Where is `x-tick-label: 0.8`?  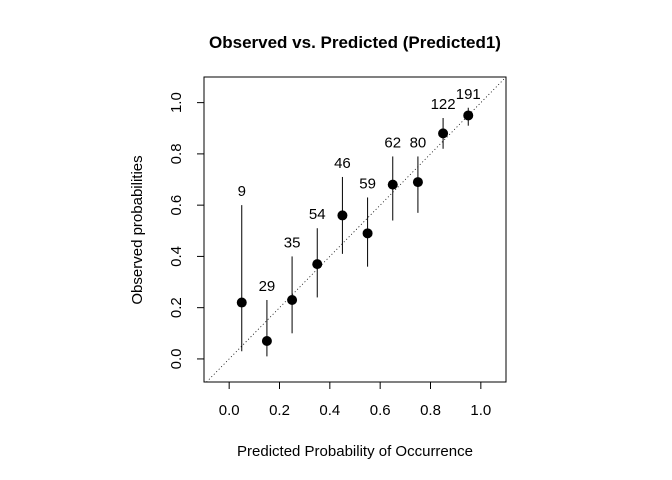
x-tick-label: 0.8 is located at coordinates (430, 410).